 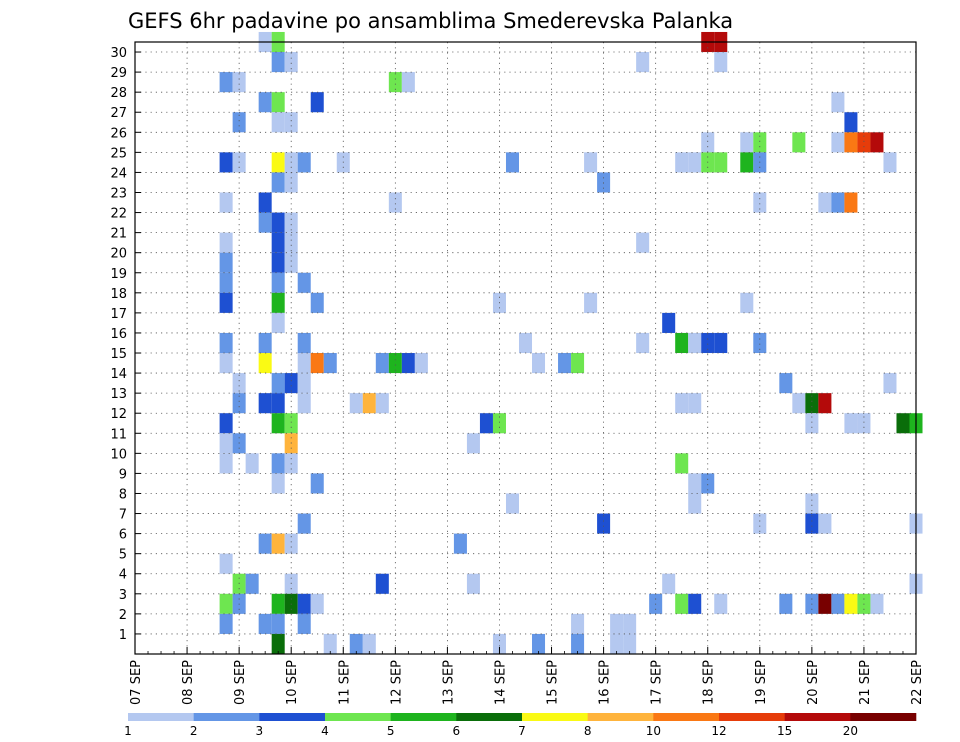 What do you see at coordinates (391, 731) in the screenshot?
I see `colorbar-label: 5` at bounding box center [391, 731].